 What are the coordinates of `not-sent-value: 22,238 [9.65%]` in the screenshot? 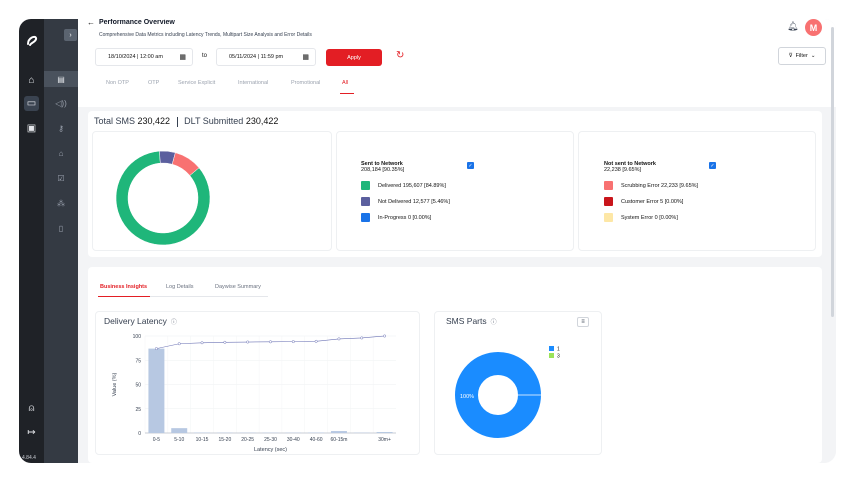 It's located at (623, 170).